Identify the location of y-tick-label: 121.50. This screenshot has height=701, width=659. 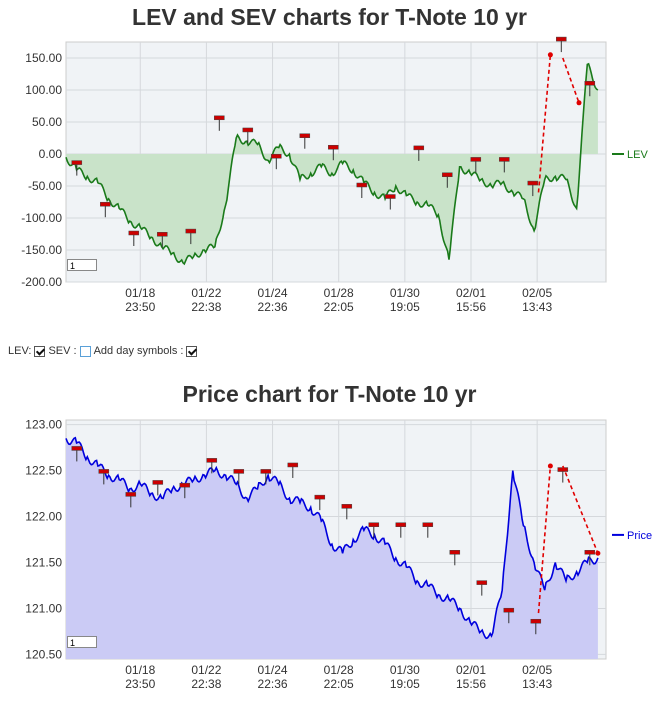
(43, 562).